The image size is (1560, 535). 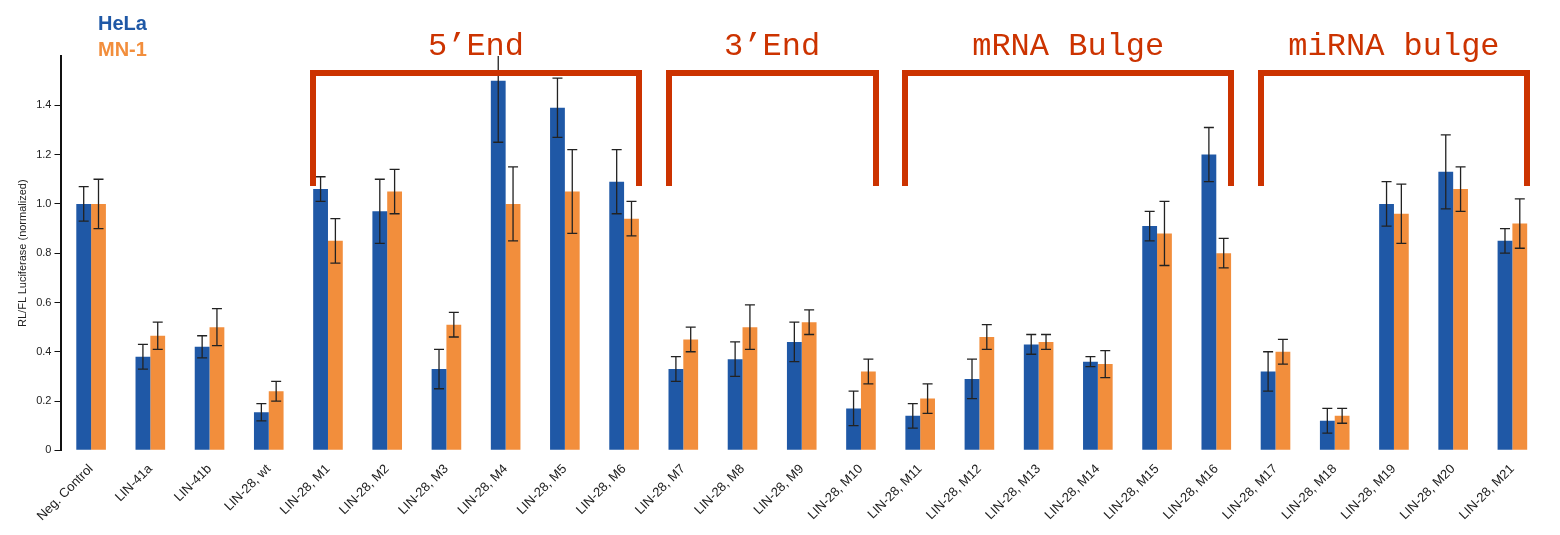 What do you see at coordinates (48, 449) in the screenshot?
I see `y-tick-label: 0` at bounding box center [48, 449].